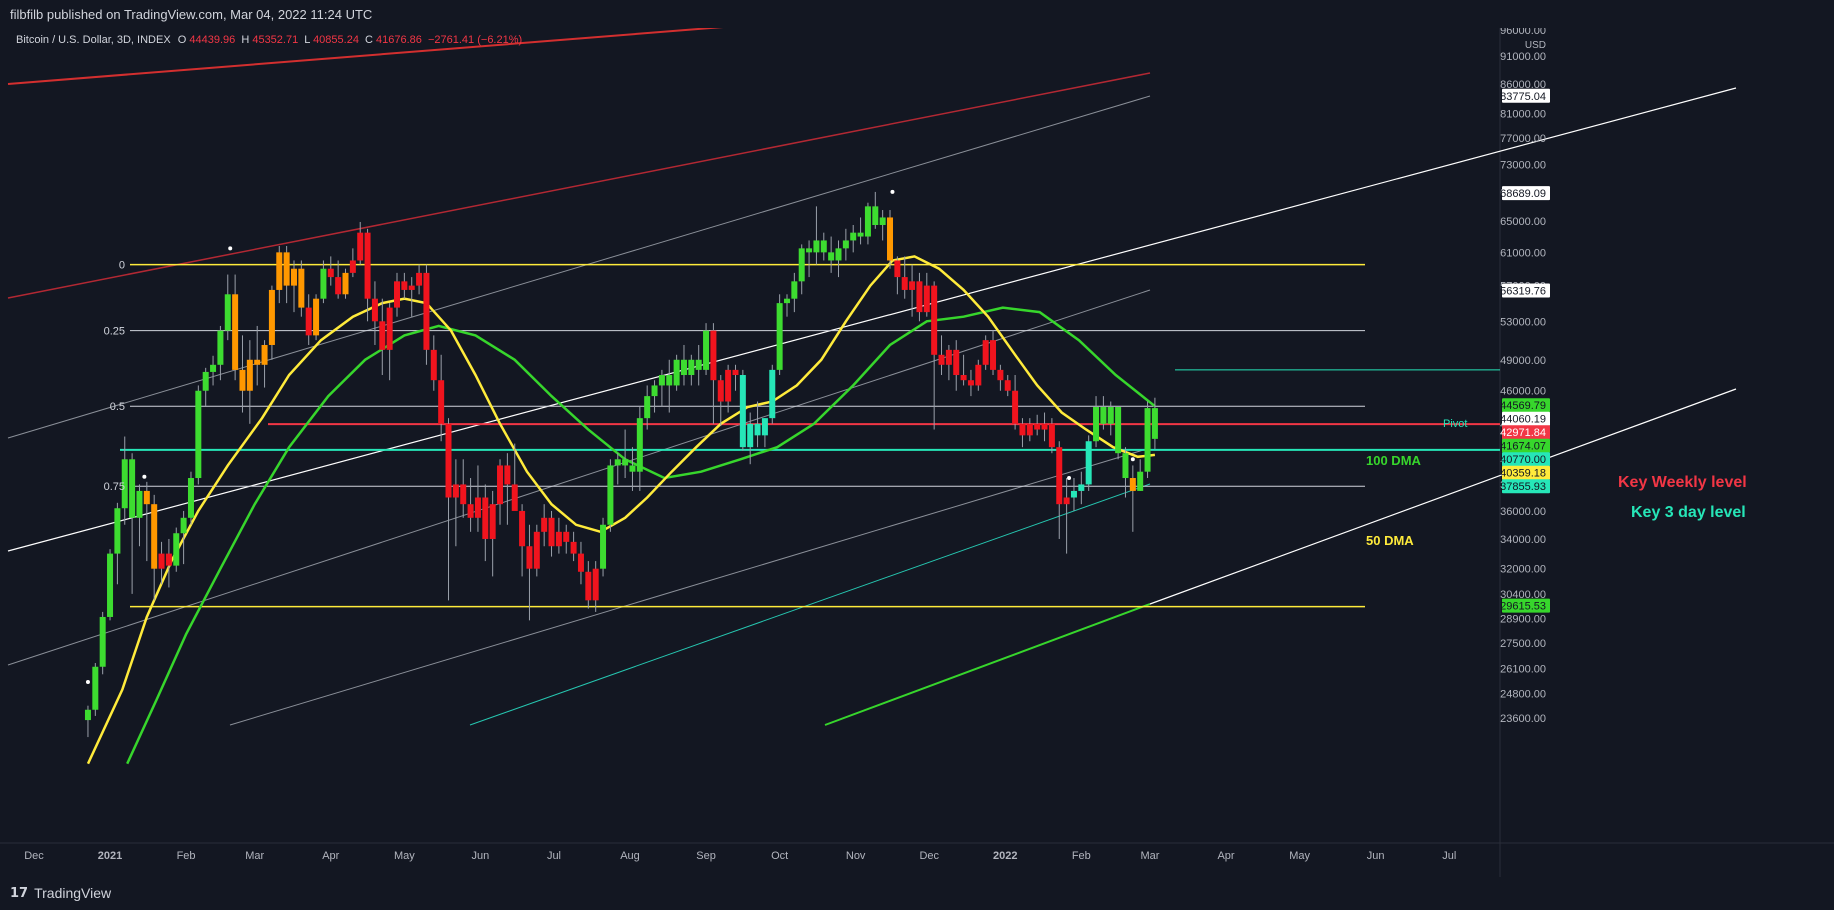 Image resolution: width=1834 pixels, height=910 pixels. I want to click on time-tick-label: May, so click(1299, 856).